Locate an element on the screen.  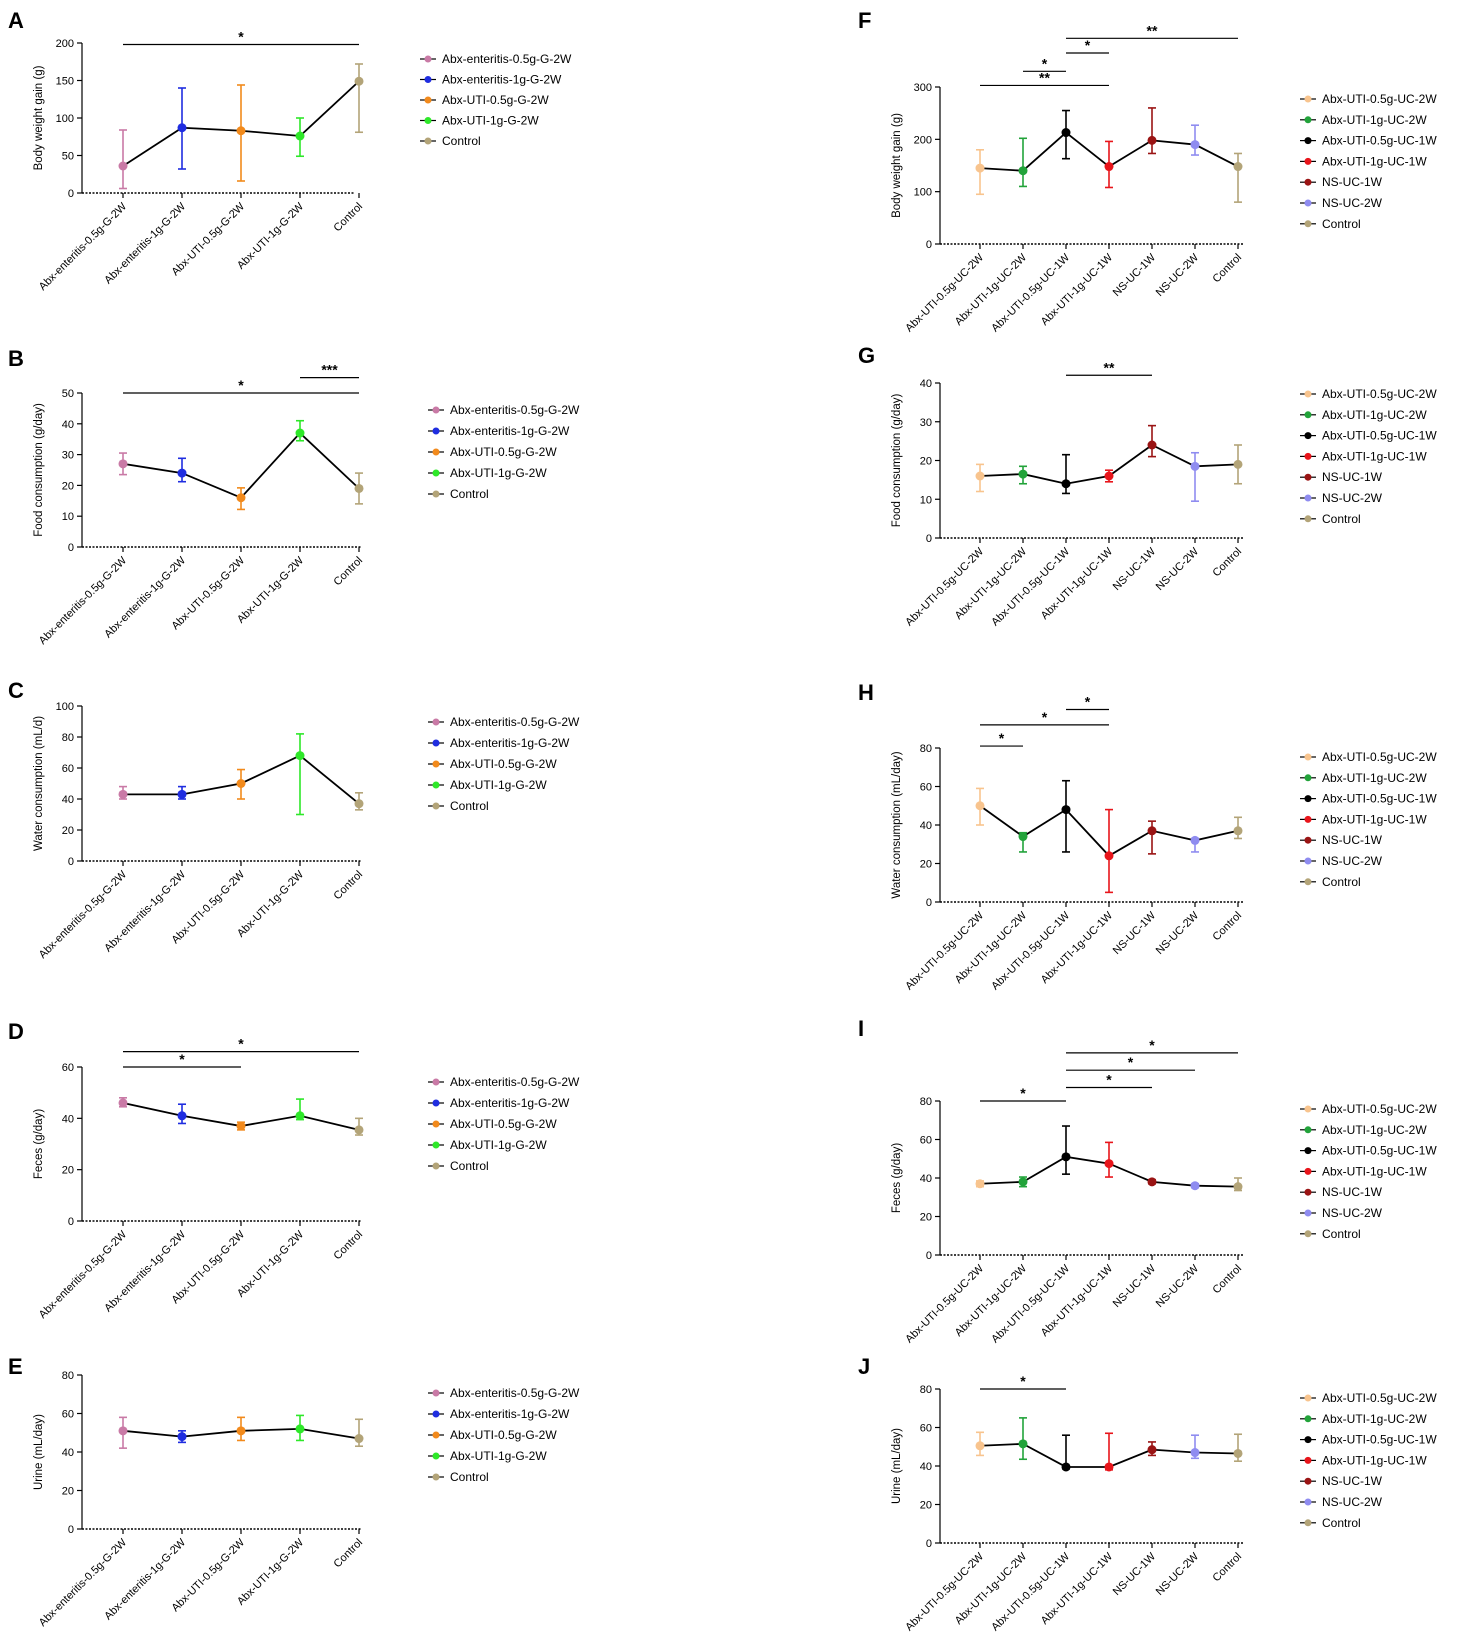
legend-label: Abx-UTI-0.5g-UC-2W is located at coordinates (1379, 394).